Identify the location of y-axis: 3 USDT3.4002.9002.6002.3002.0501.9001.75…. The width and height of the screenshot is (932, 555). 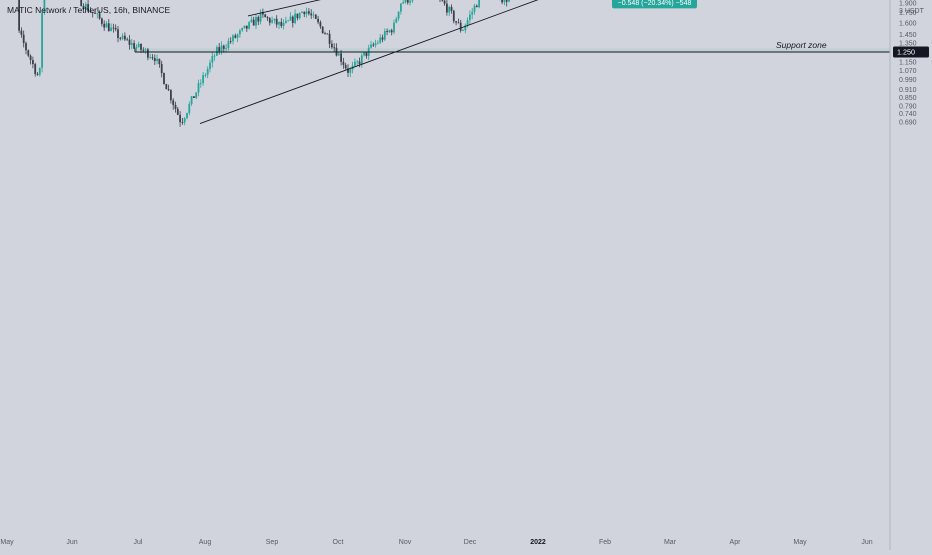
(907, 275).